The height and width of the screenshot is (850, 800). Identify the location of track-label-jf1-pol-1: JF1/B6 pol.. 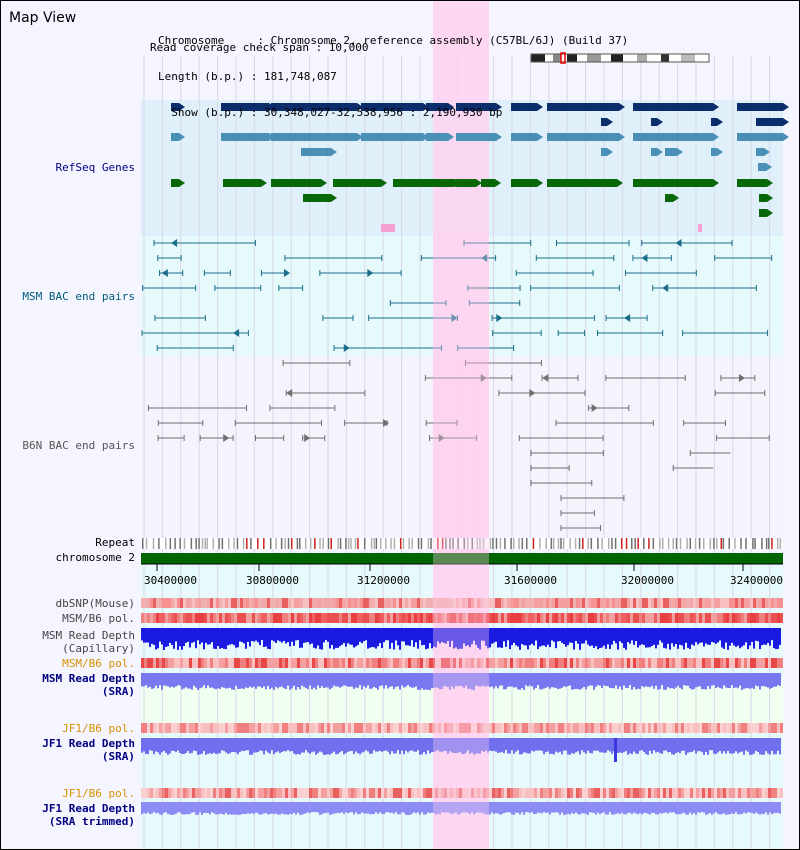
(98, 728).